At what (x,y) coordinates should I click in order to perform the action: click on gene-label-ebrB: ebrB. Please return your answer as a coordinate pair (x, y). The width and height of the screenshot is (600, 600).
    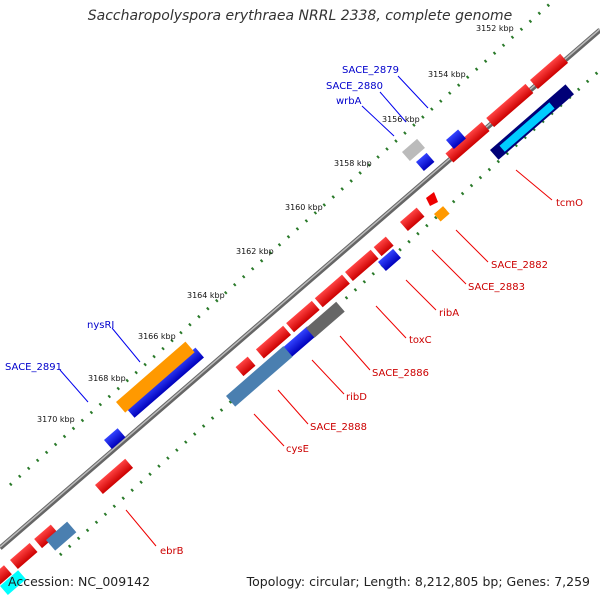
    Looking at the image, I should click on (172, 551).